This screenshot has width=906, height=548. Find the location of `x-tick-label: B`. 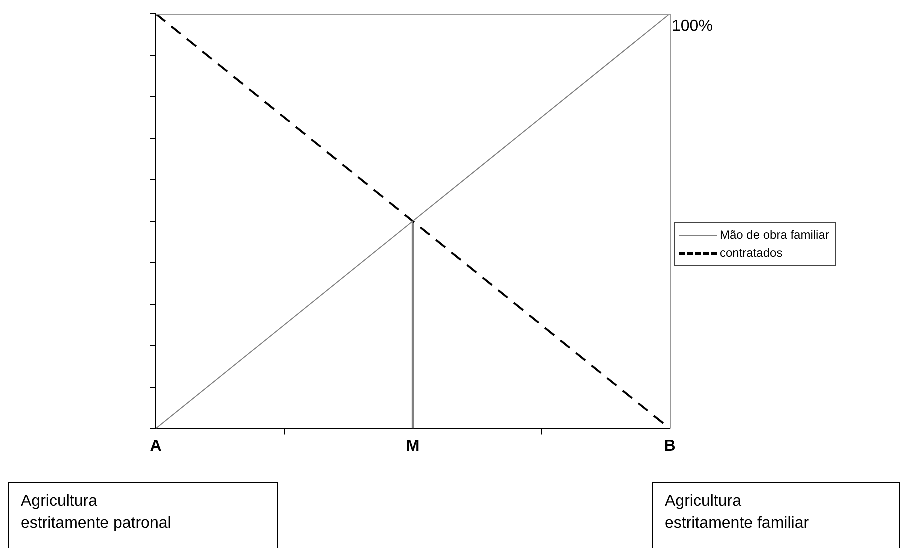

x-tick-label: B is located at coordinates (670, 446).